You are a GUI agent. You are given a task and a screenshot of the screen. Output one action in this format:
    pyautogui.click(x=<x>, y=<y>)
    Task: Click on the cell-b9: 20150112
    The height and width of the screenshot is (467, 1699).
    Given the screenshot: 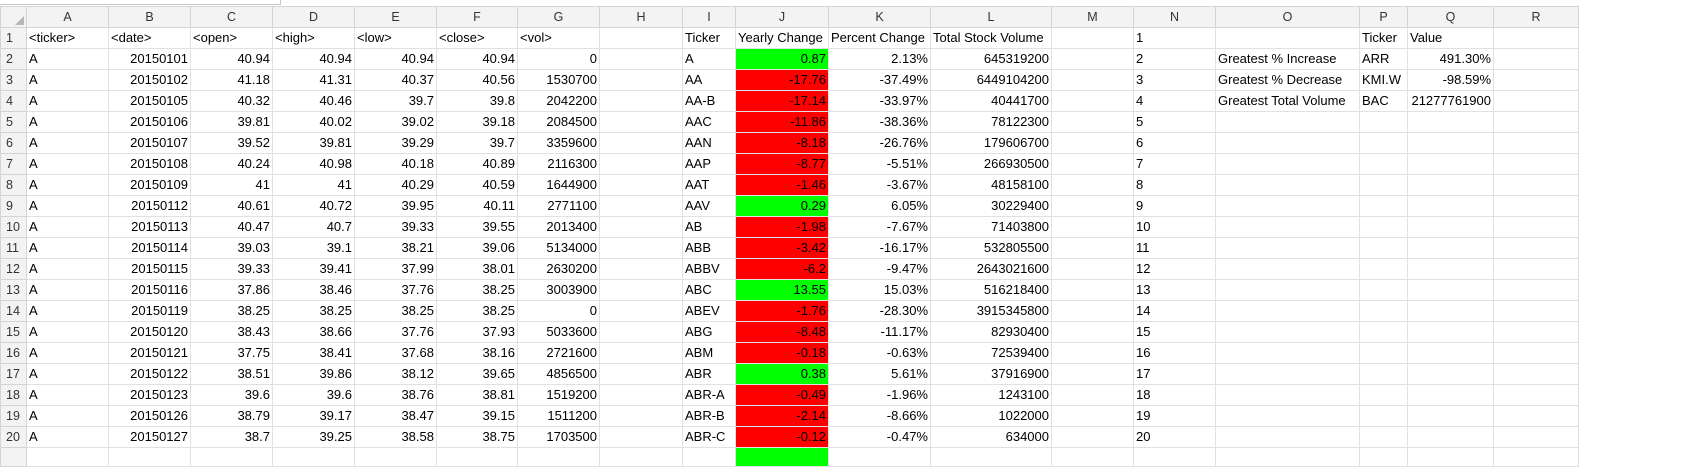 What is the action you would take?
    pyautogui.click(x=149, y=206)
    